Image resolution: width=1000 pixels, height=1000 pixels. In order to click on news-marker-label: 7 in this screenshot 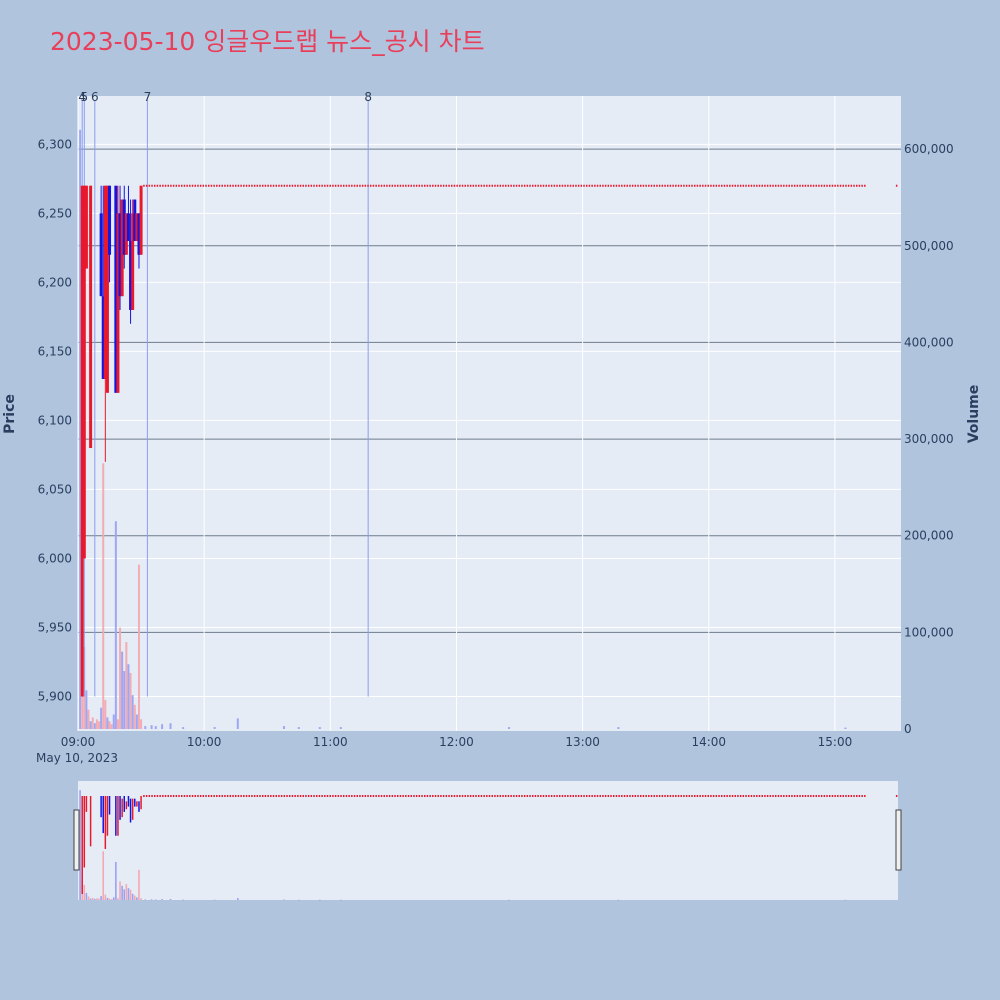, I will do `click(148, 97)`.